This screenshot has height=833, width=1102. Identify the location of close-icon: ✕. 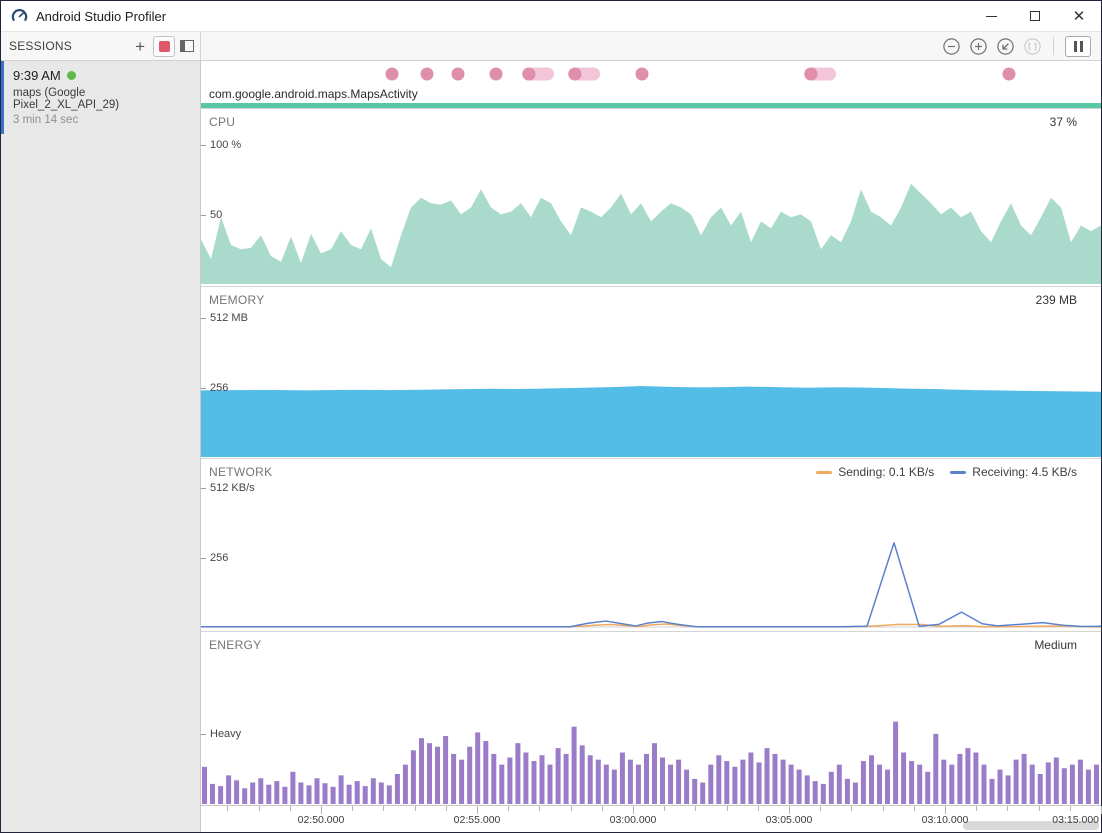
(1079, 16).